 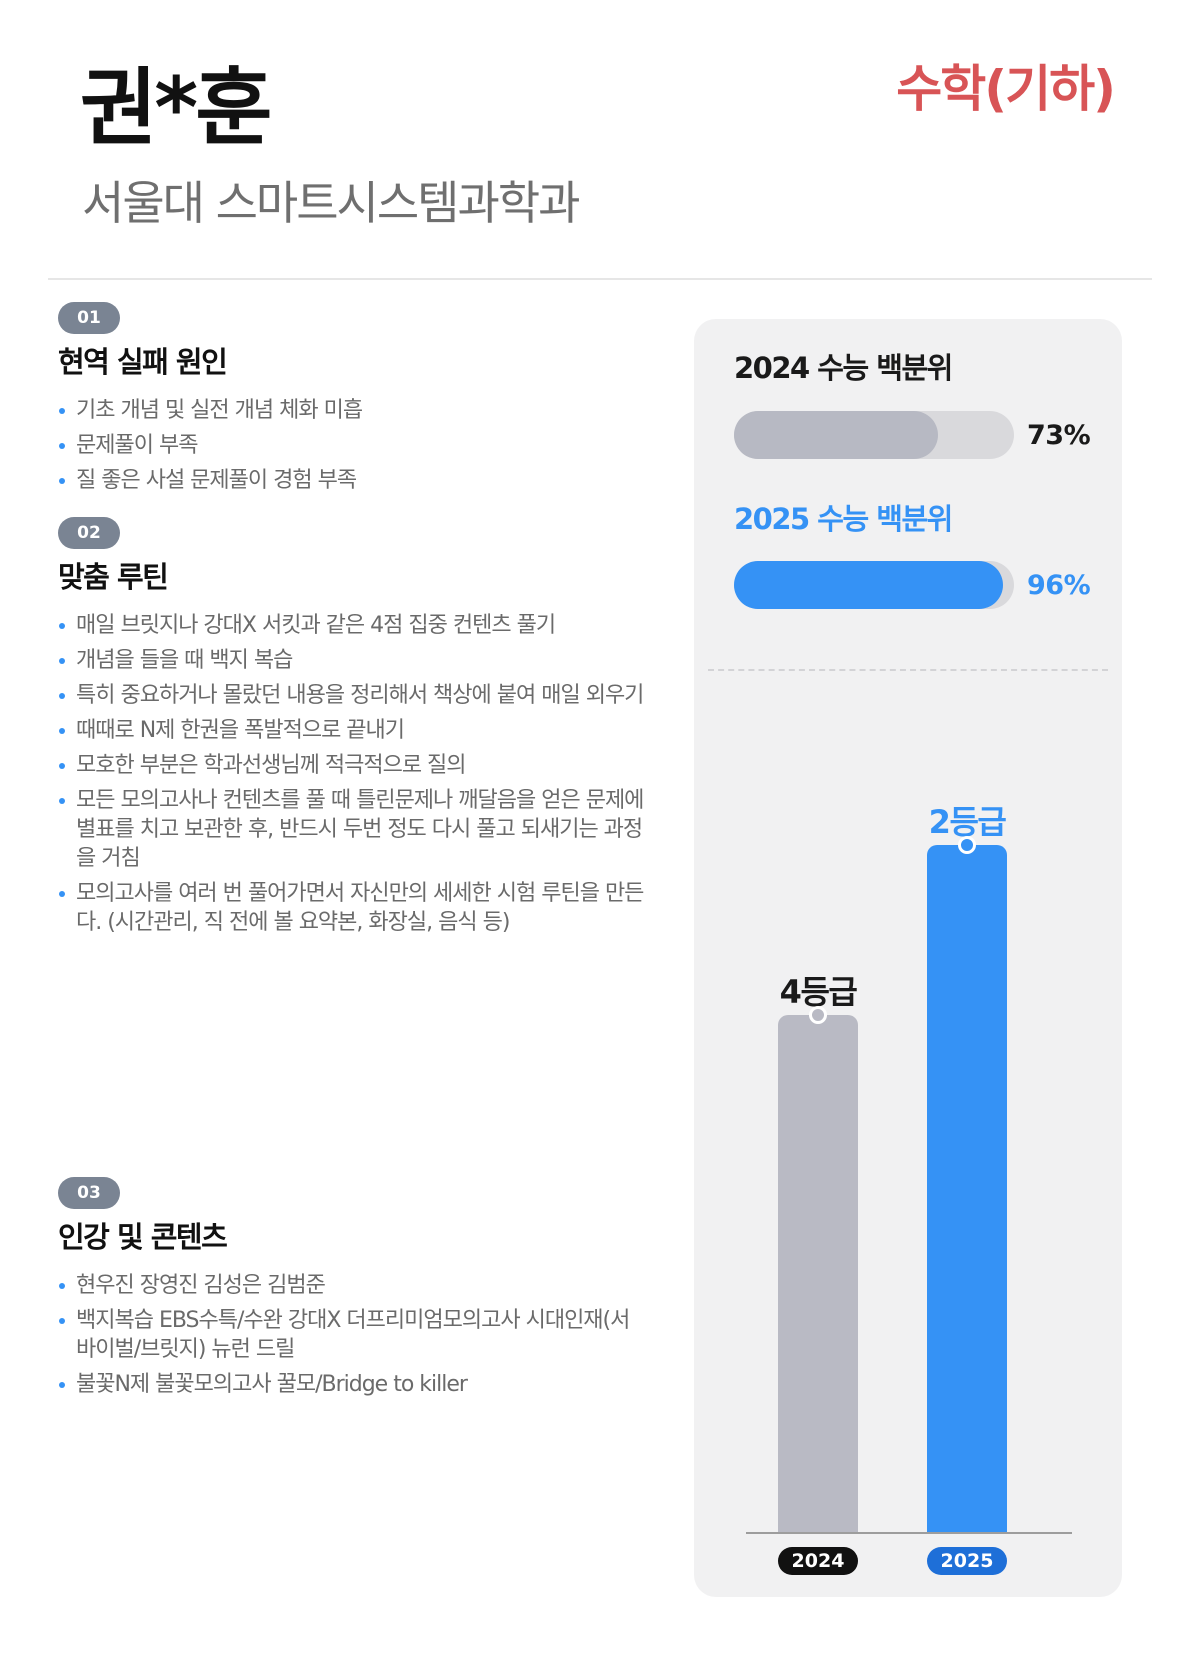 I want to click on list-item: 문제풀이 부족, so click(x=353, y=445).